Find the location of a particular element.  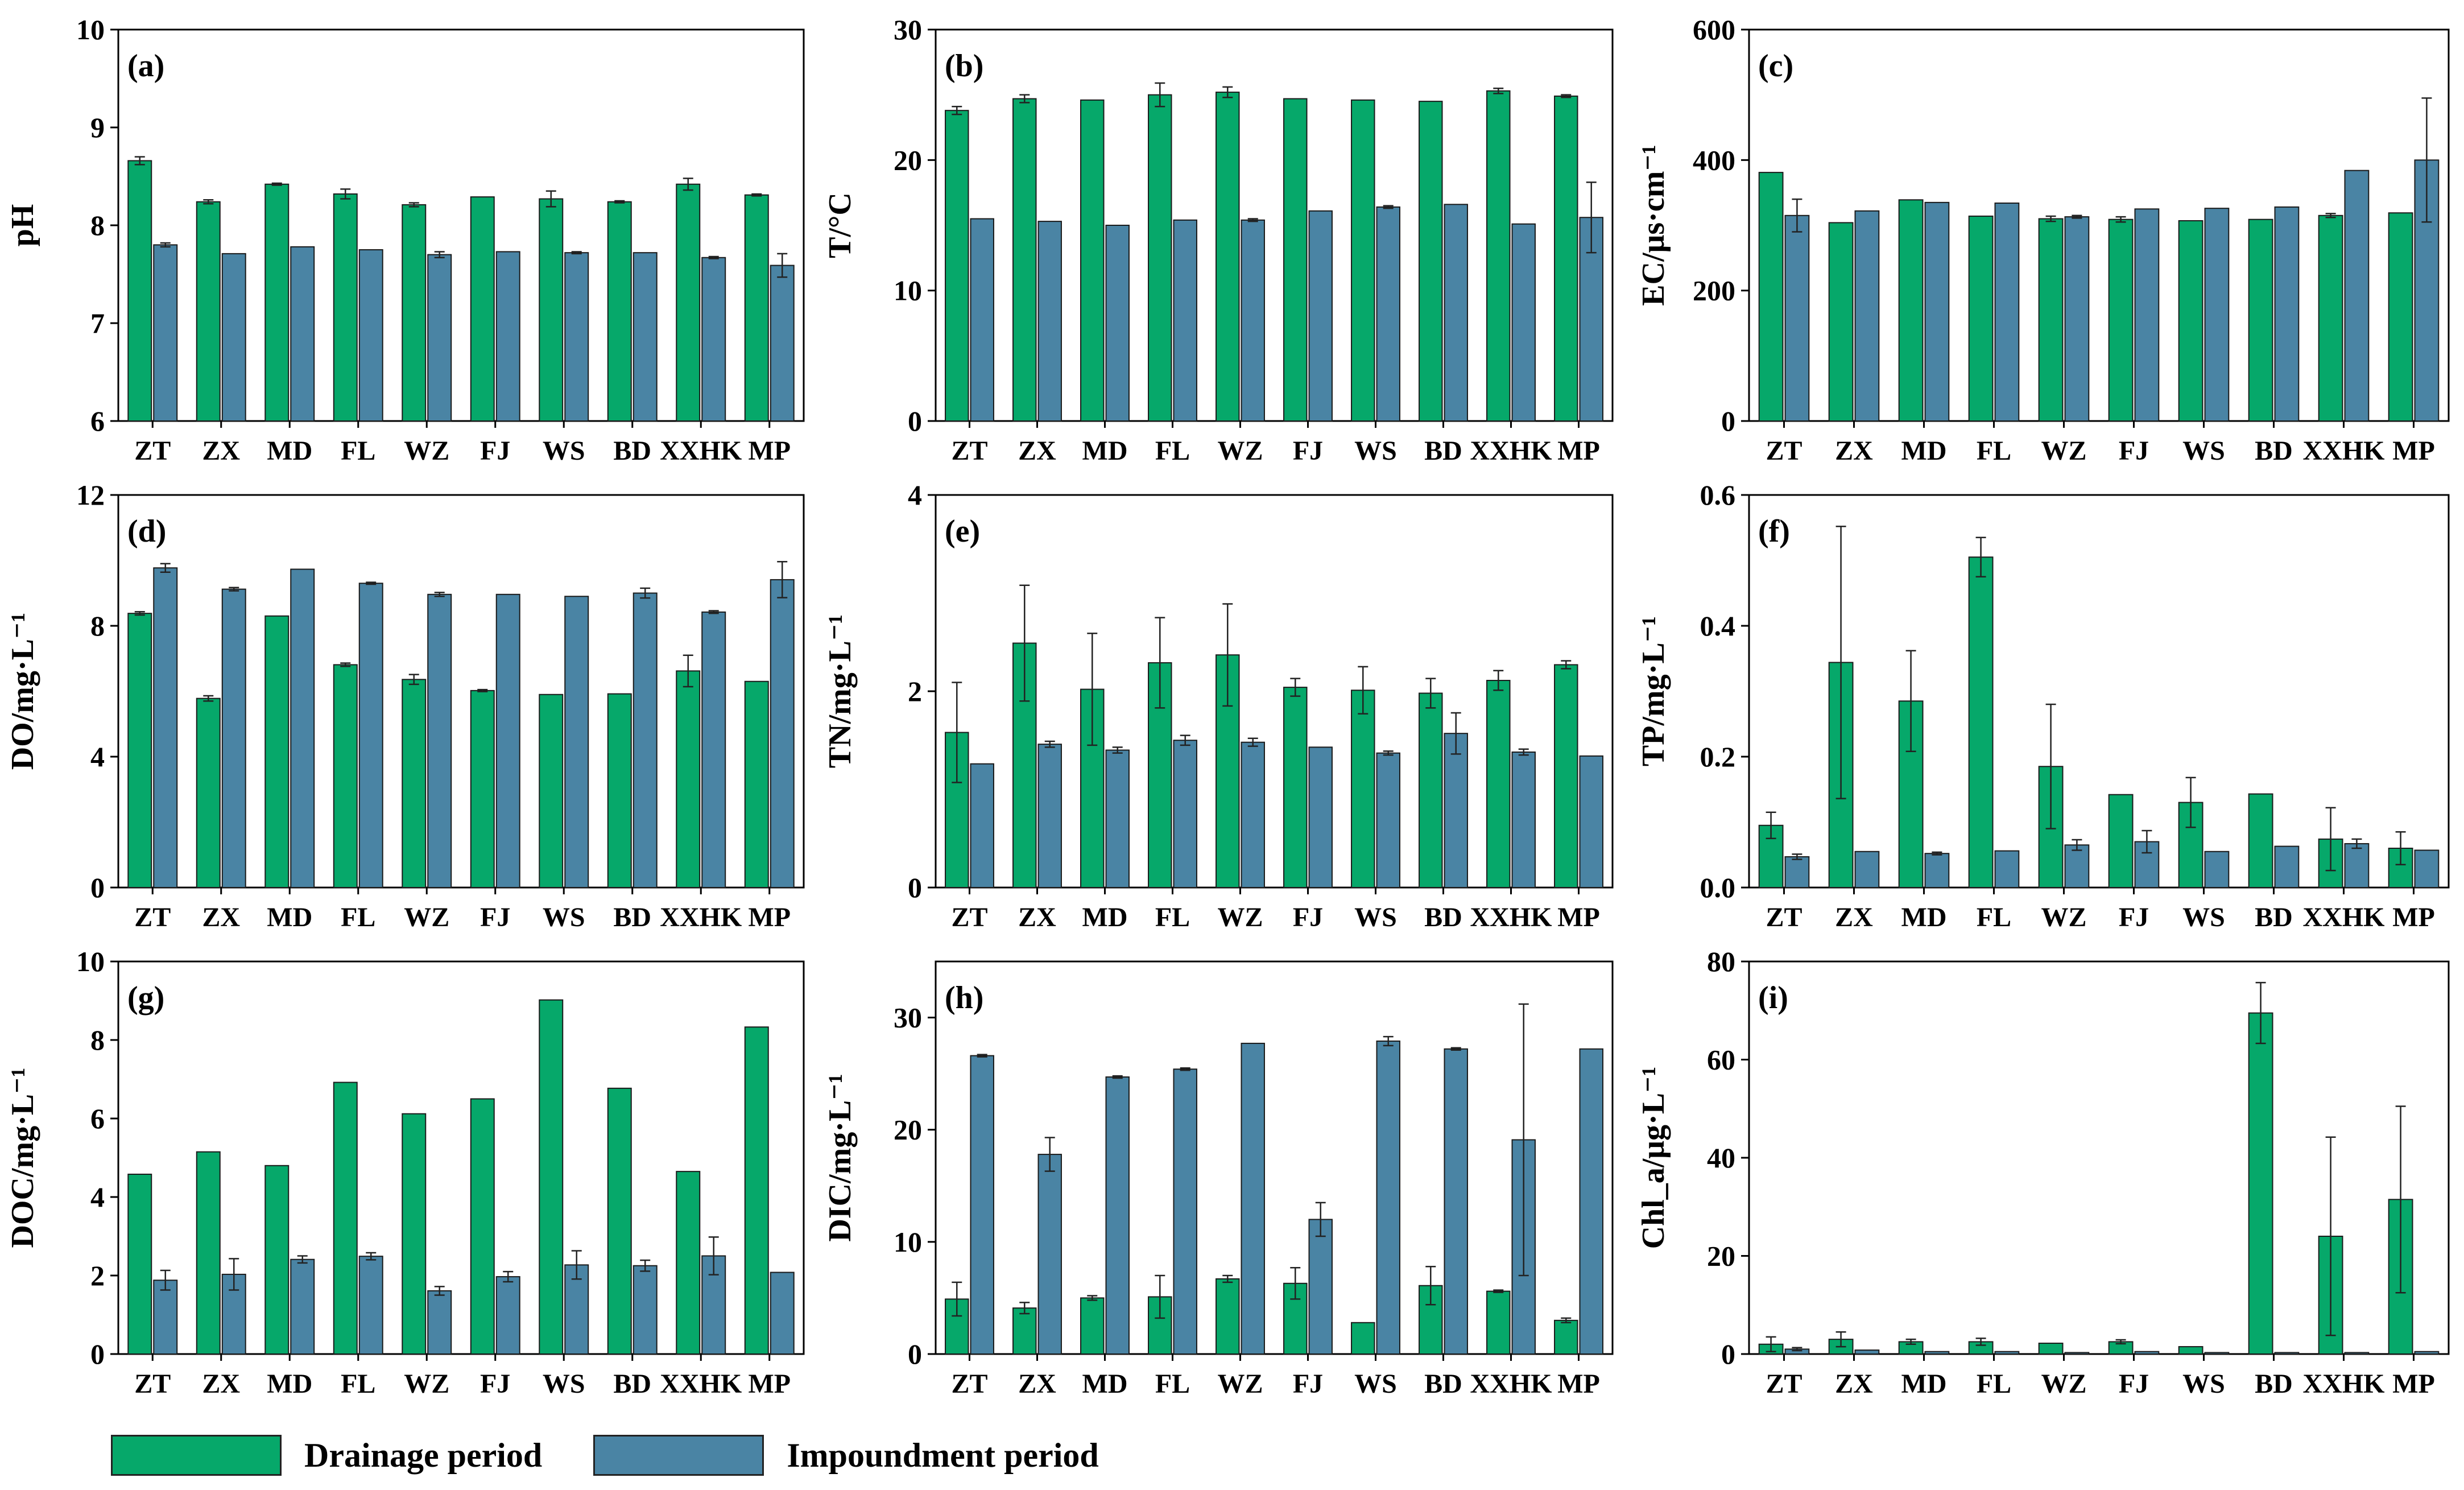

x-tick-label: ZX is located at coordinates (1854, 917).